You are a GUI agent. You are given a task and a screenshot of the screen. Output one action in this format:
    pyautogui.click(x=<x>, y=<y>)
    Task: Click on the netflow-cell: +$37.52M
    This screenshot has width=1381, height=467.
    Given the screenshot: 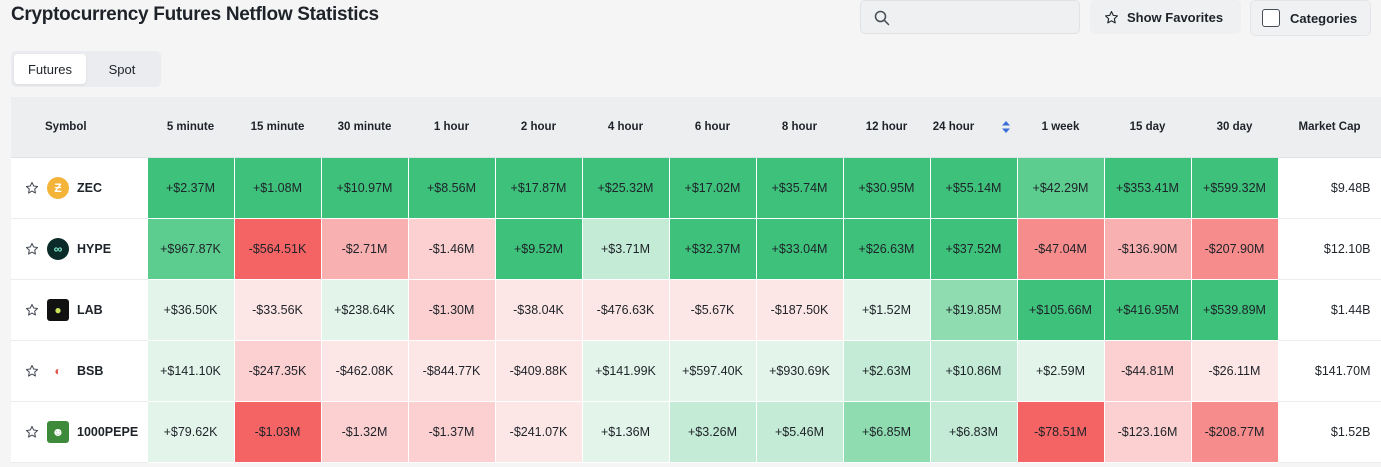 What is the action you would take?
    pyautogui.click(x=974, y=249)
    